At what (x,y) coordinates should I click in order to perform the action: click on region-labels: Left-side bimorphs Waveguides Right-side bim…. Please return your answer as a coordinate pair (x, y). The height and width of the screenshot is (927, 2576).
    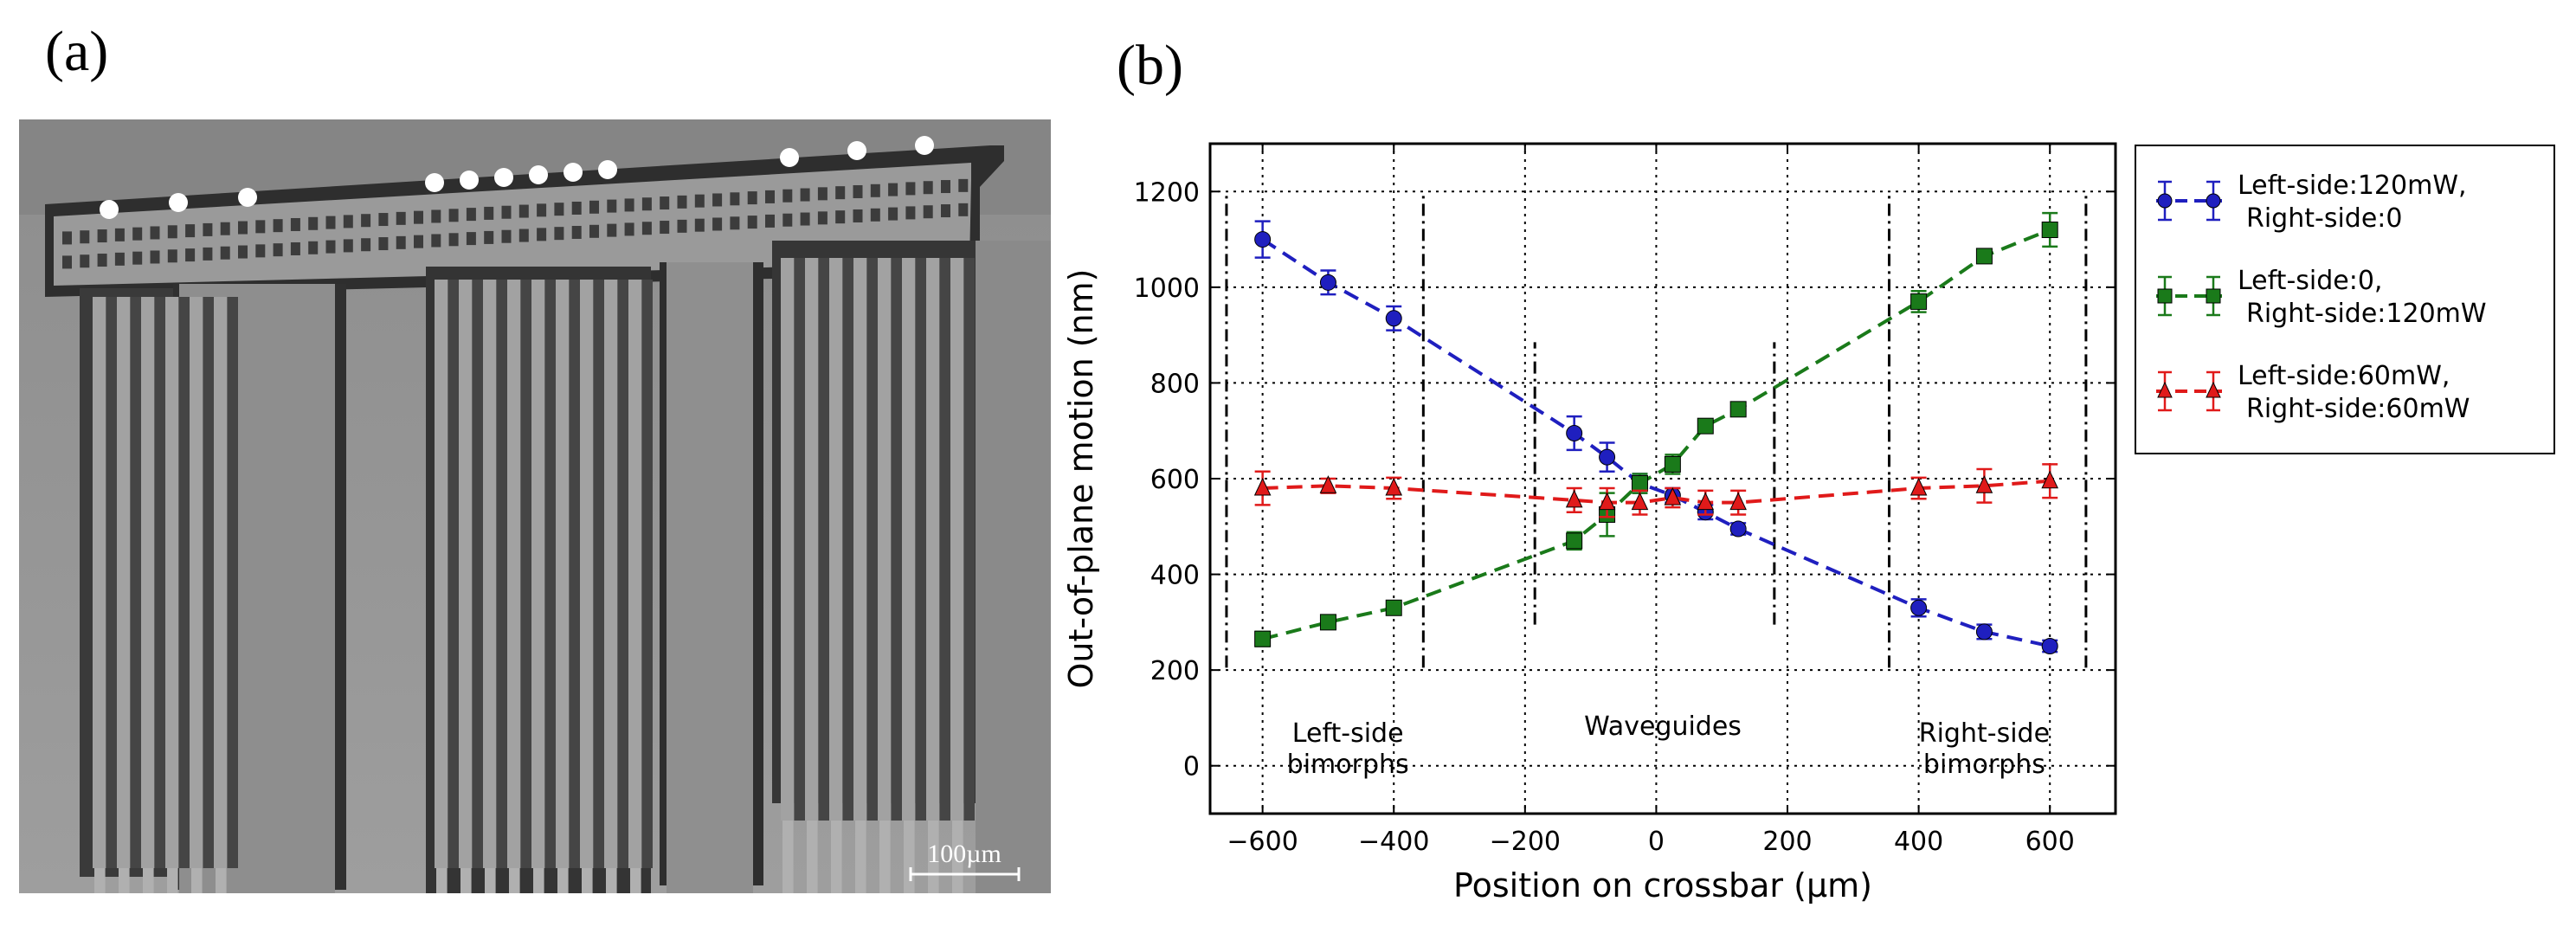
    Looking at the image, I should click on (1668, 745).